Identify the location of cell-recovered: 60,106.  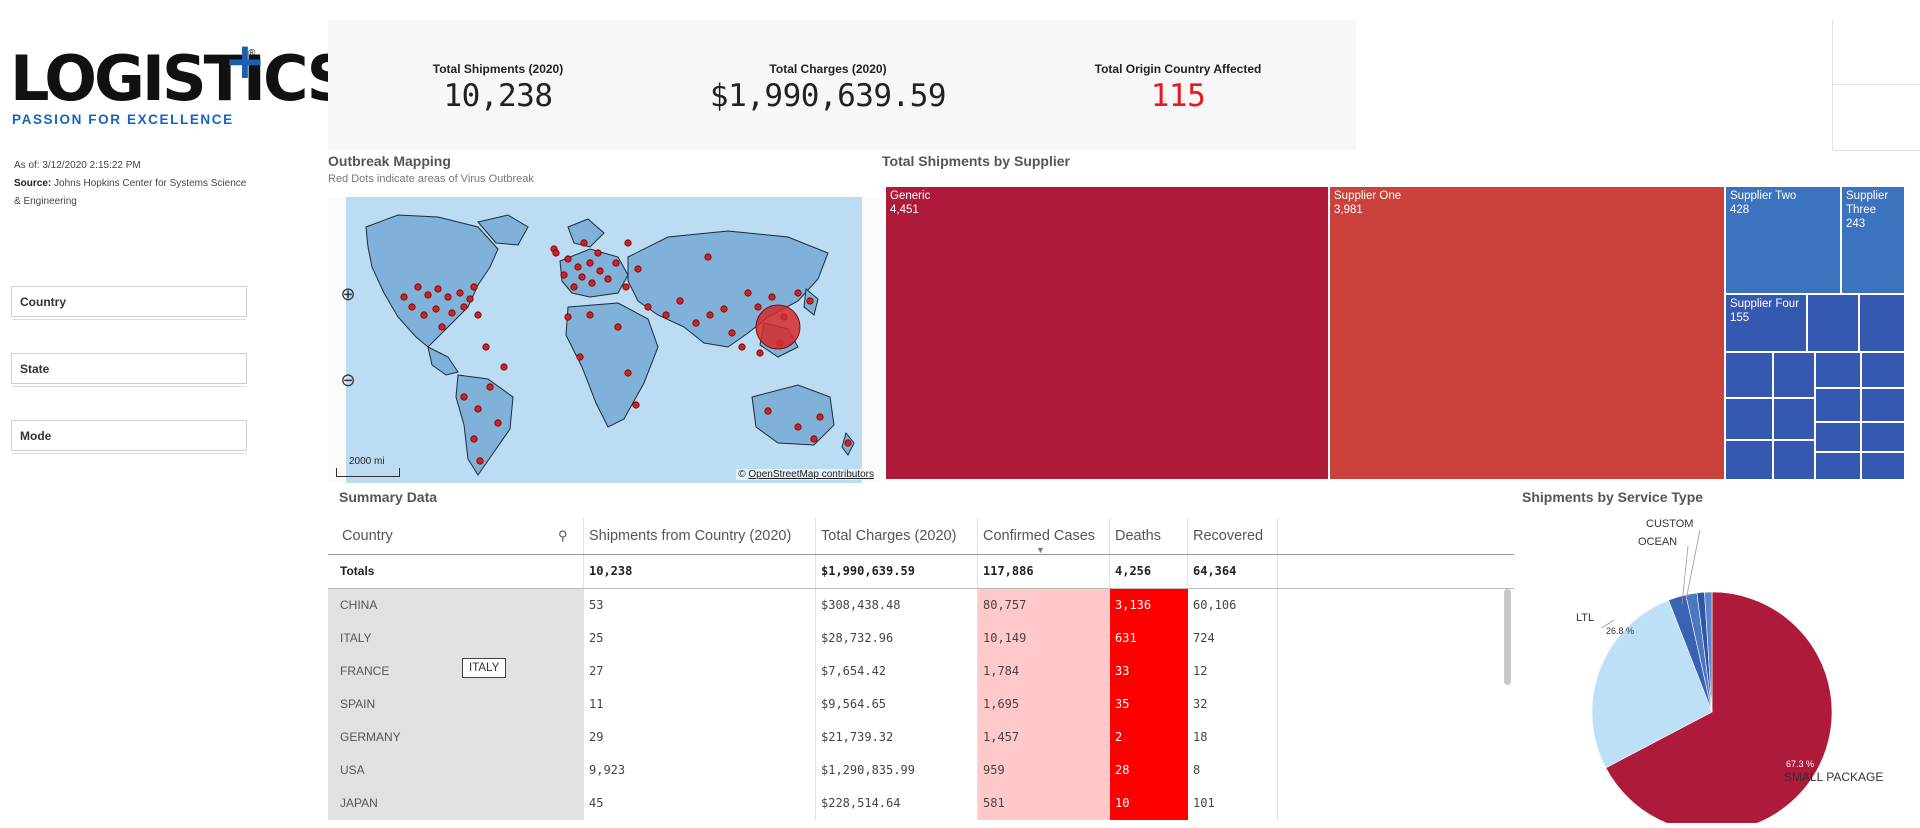
(1233, 605).